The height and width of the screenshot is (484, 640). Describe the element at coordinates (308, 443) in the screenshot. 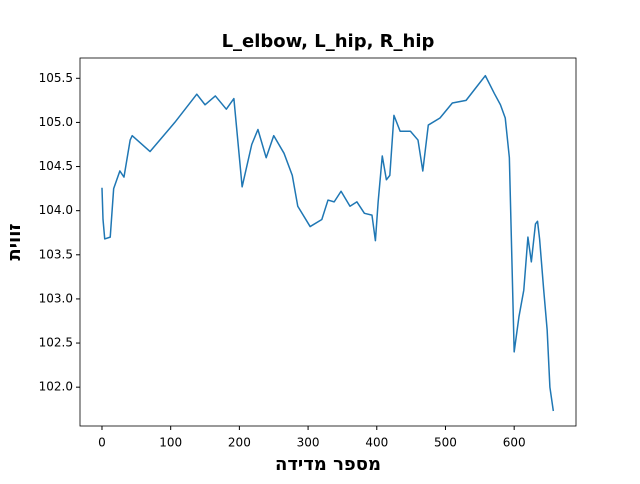

I see `x-tick-label: 300` at that location.